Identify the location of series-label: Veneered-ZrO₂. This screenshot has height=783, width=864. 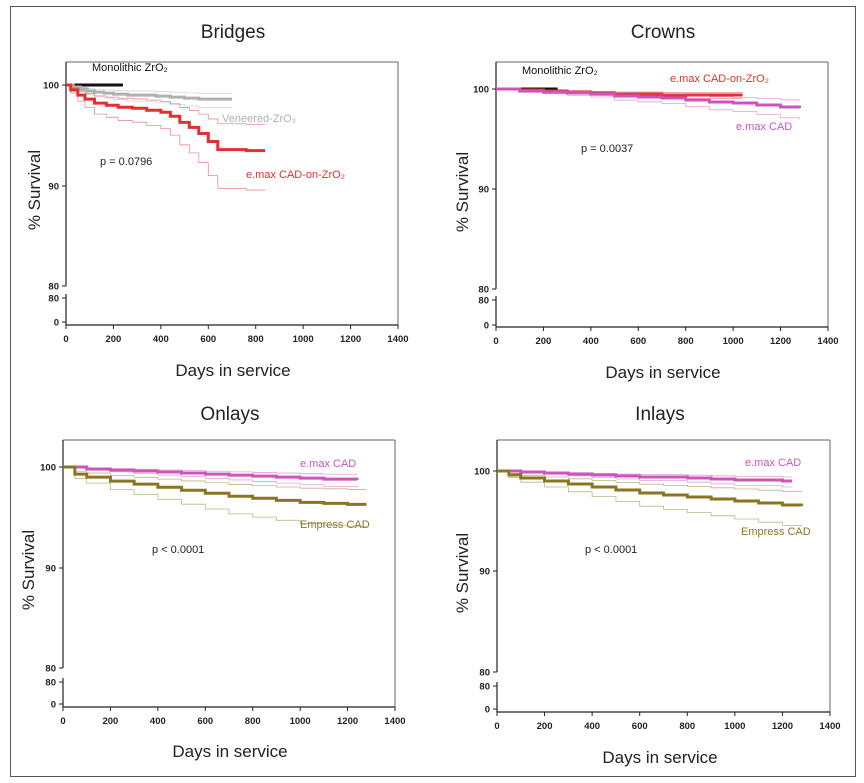
(259, 119).